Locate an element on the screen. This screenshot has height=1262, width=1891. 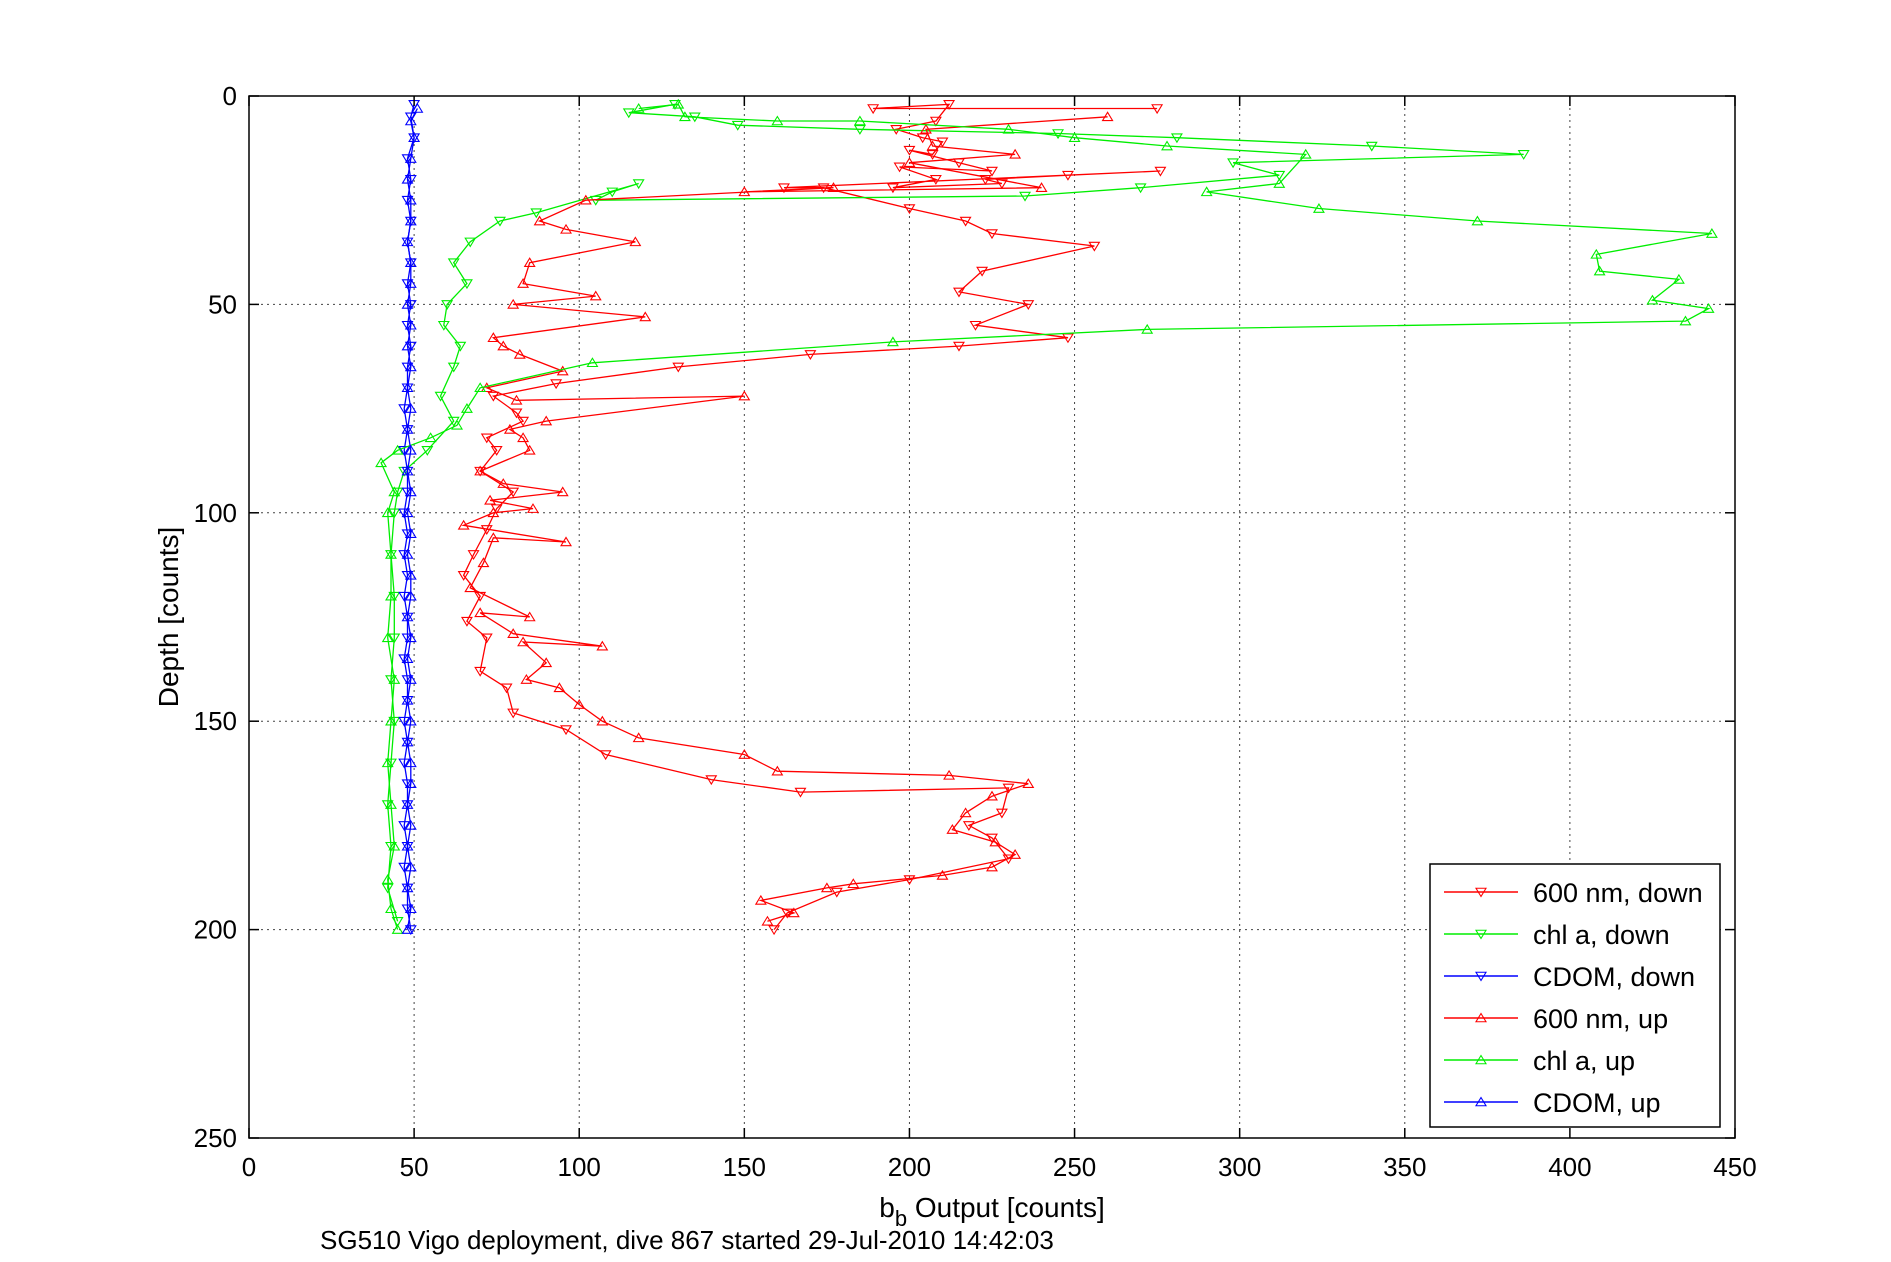
x-tick-label: 50 is located at coordinates (414, 1167).